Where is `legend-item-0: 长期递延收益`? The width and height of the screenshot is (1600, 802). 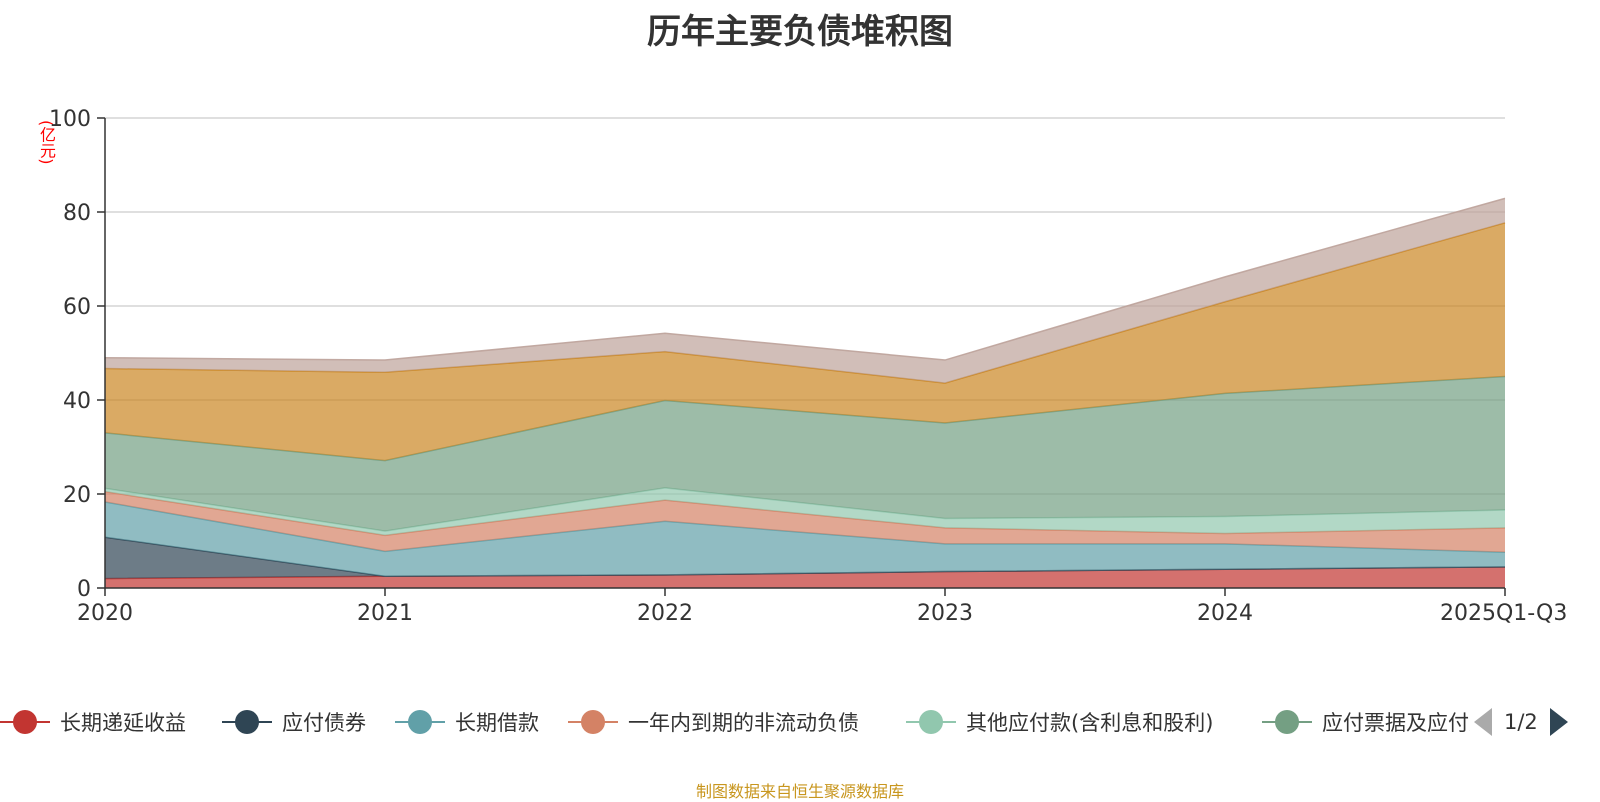
legend-item-0: 长期递延收益 is located at coordinates (93, 722).